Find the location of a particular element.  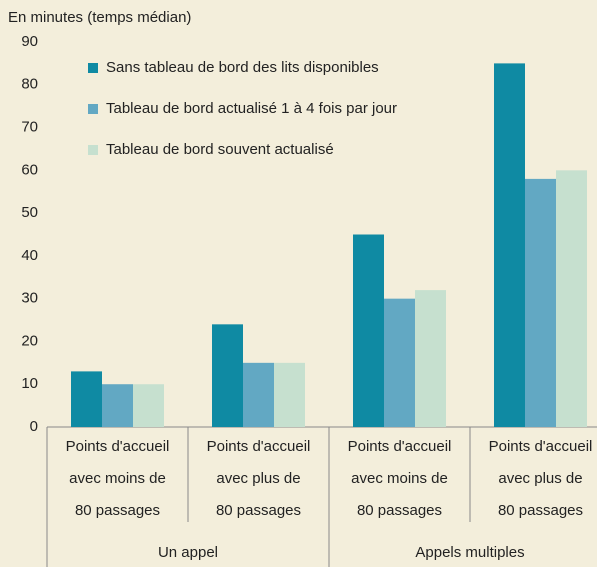

y-tick-label: 70 is located at coordinates (29, 127).